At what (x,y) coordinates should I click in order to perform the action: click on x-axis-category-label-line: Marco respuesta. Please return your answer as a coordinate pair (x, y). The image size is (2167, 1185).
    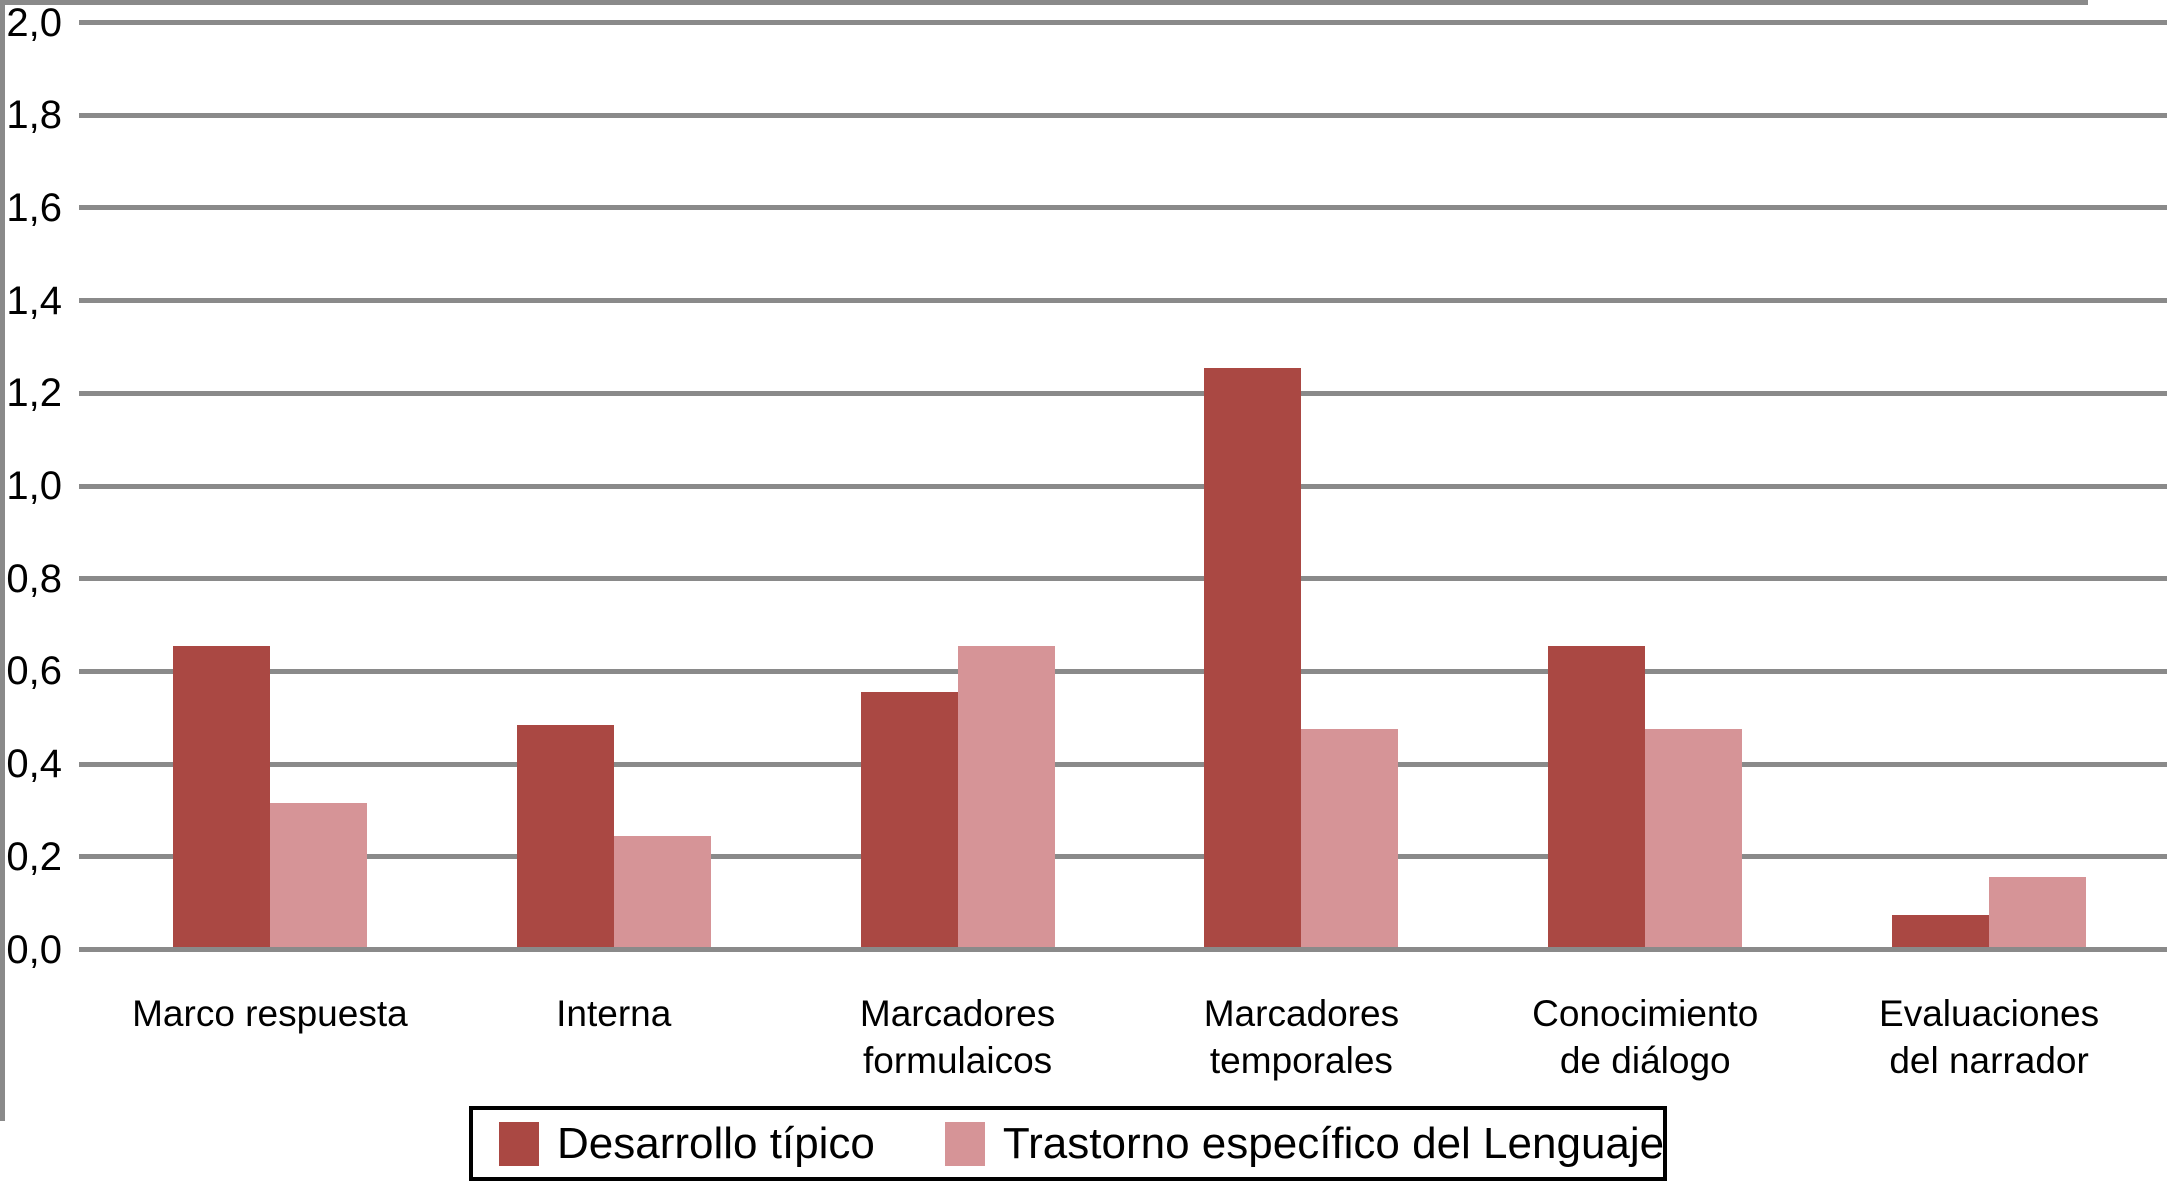
    Looking at the image, I should click on (270, 1013).